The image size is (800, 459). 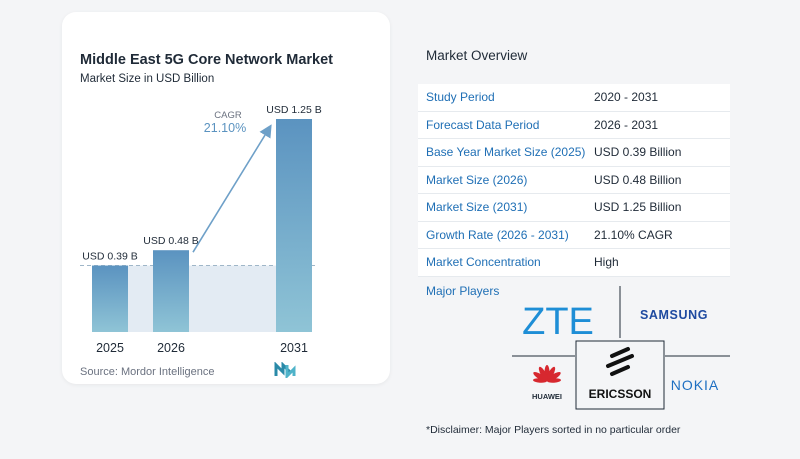 What do you see at coordinates (502, 98) in the screenshot?
I see `overview-key: Study Period` at bounding box center [502, 98].